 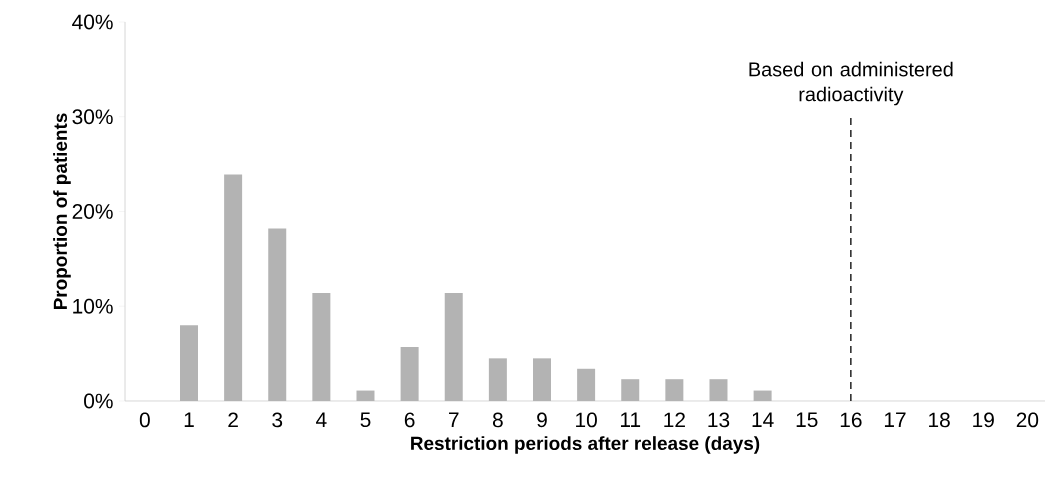 What do you see at coordinates (409, 420) in the screenshot?
I see `x-tick-label: 6` at bounding box center [409, 420].